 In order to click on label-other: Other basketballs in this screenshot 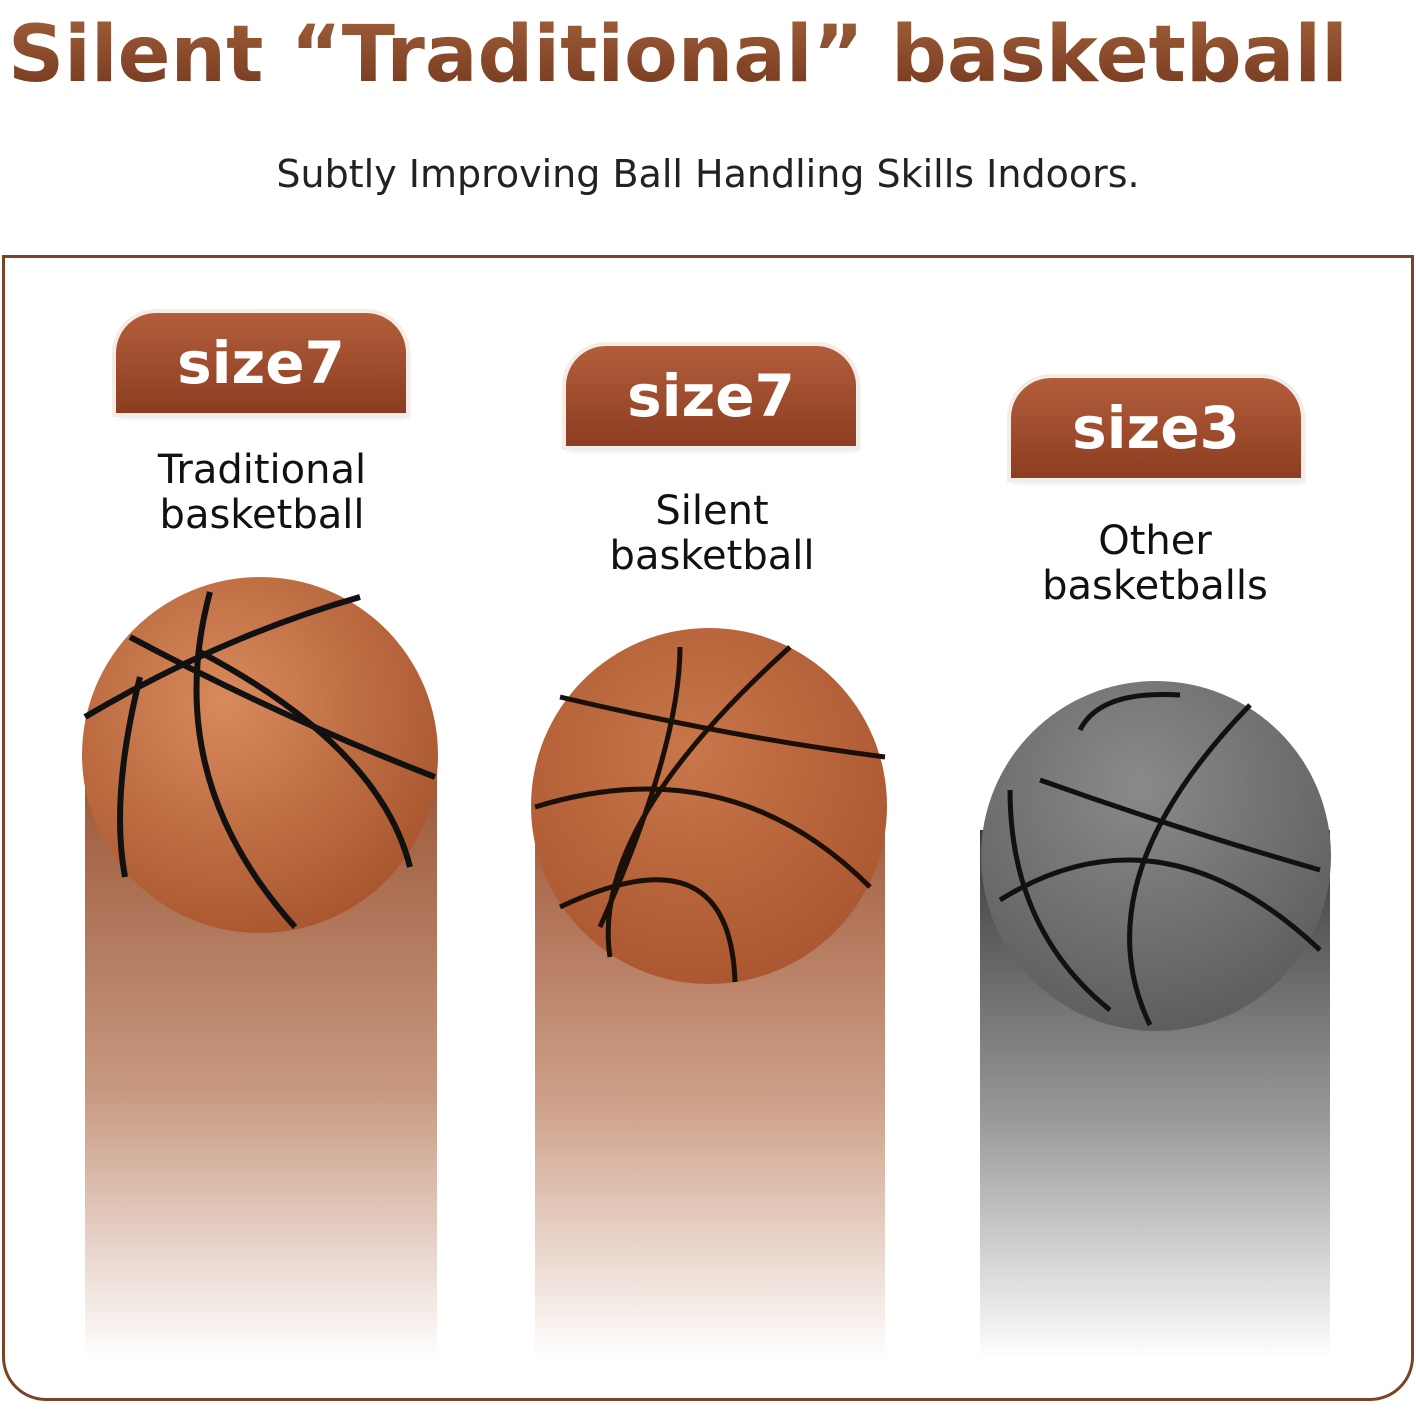, I will do `click(1155, 564)`.